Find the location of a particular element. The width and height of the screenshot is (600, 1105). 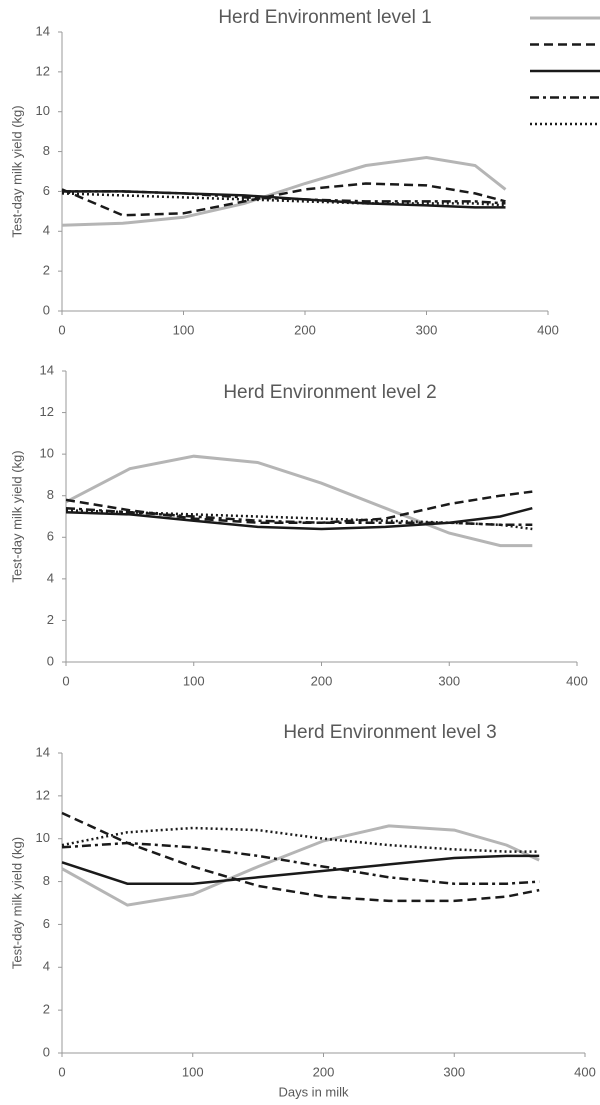

chart-title: Herd Environment level 3 is located at coordinates (389, 732).